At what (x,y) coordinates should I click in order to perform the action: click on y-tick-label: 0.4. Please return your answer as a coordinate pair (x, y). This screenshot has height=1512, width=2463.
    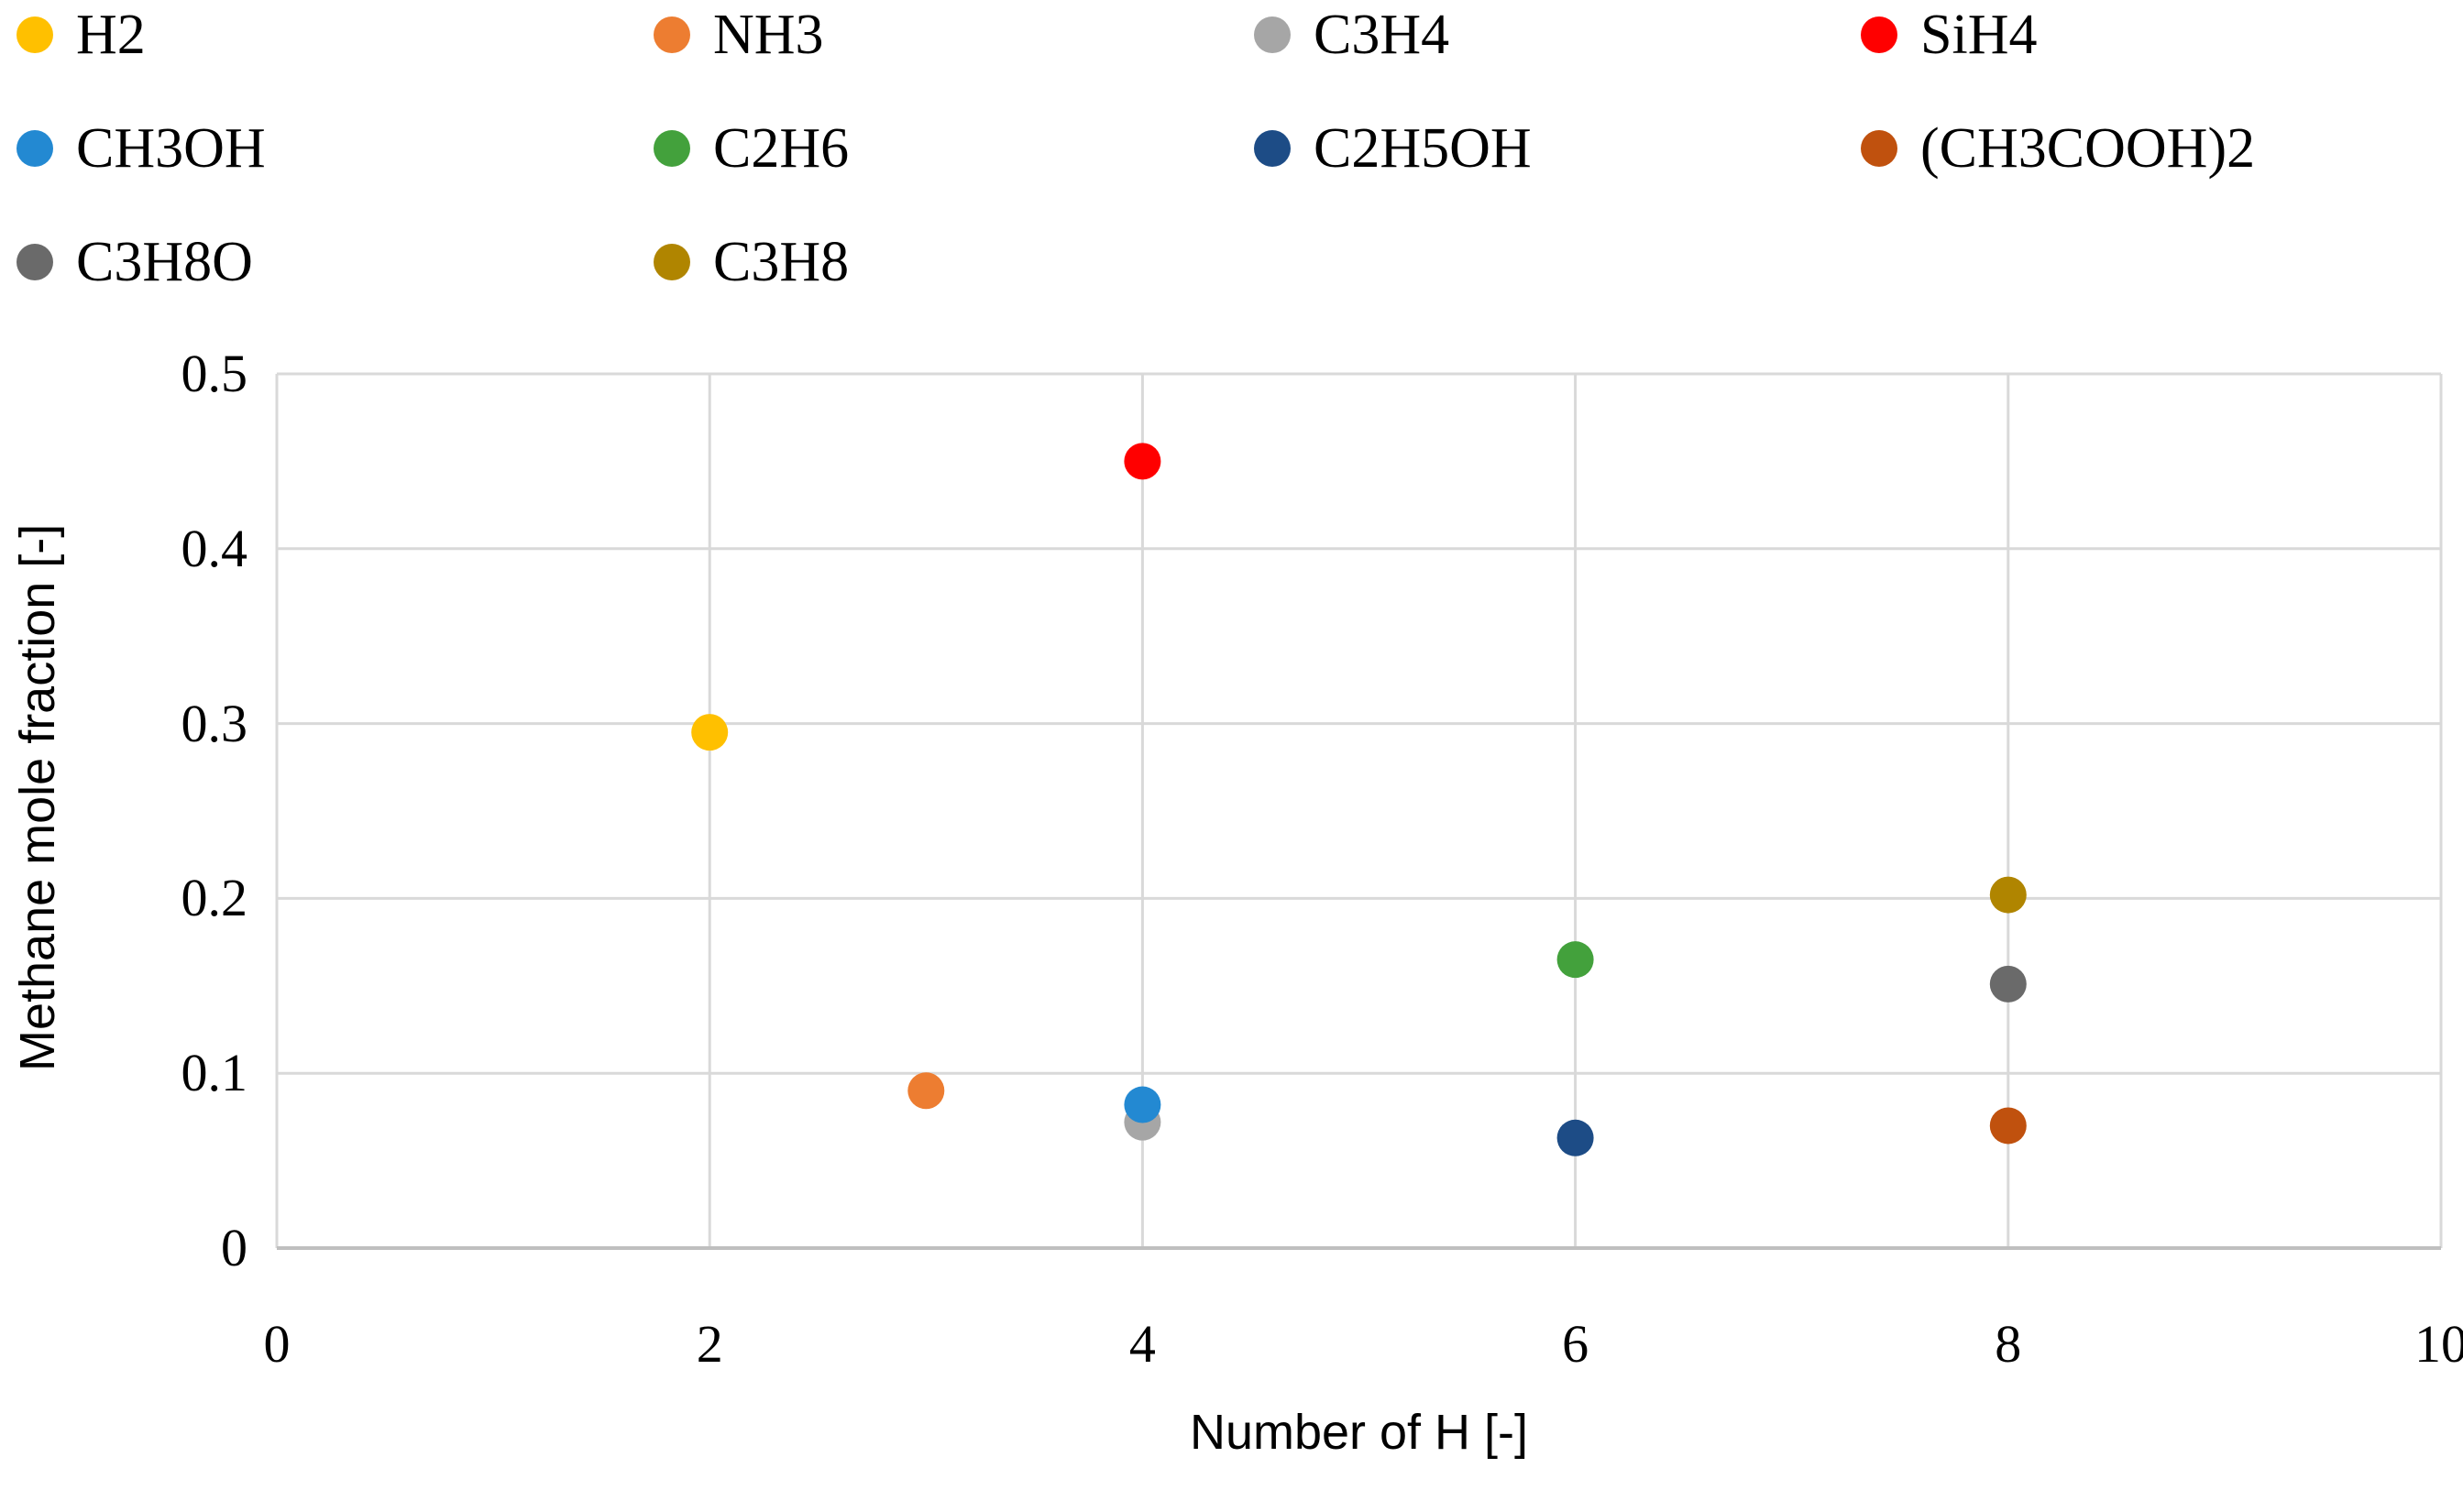
    Looking at the image, I should click on (214, 548).